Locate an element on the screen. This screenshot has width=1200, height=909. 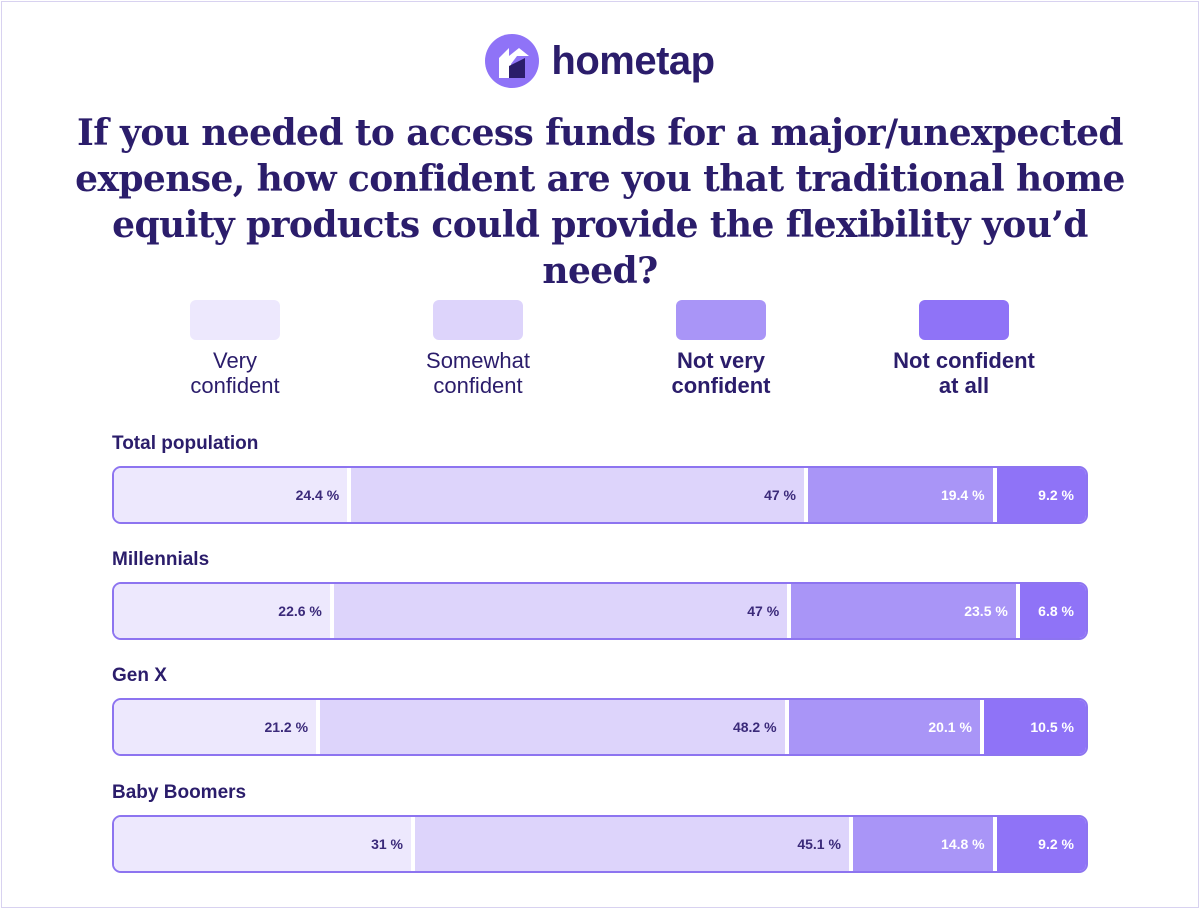
legend-label-line: Very is located at coordinates (235, 360).